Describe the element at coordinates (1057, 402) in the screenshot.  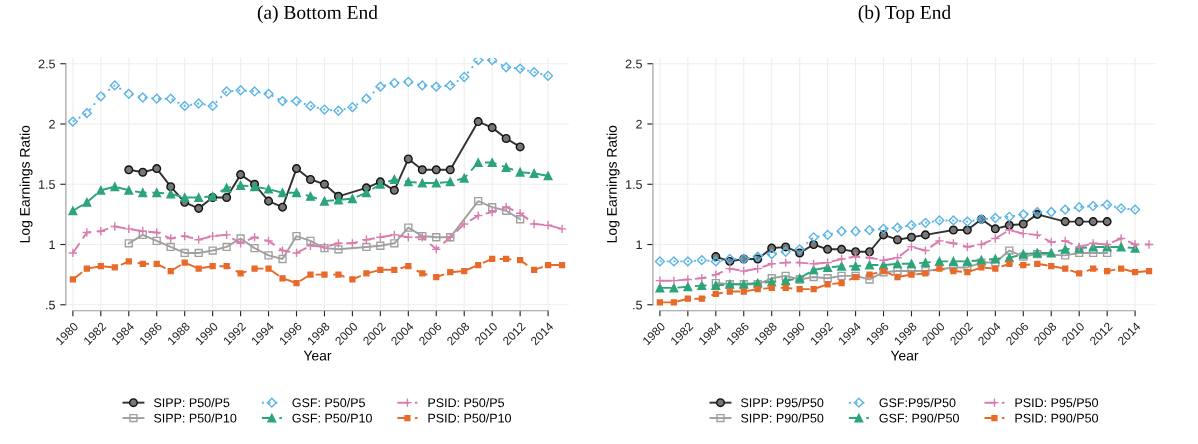
I see `legend-label: PSID: P95/P50` at that location.